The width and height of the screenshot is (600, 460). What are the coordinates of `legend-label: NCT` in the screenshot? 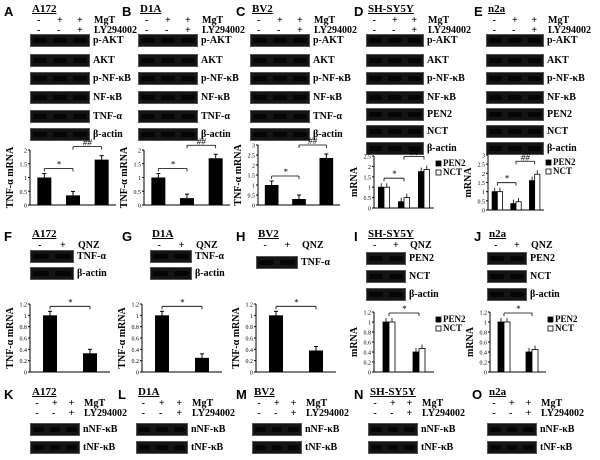 It's located at (452, 328).